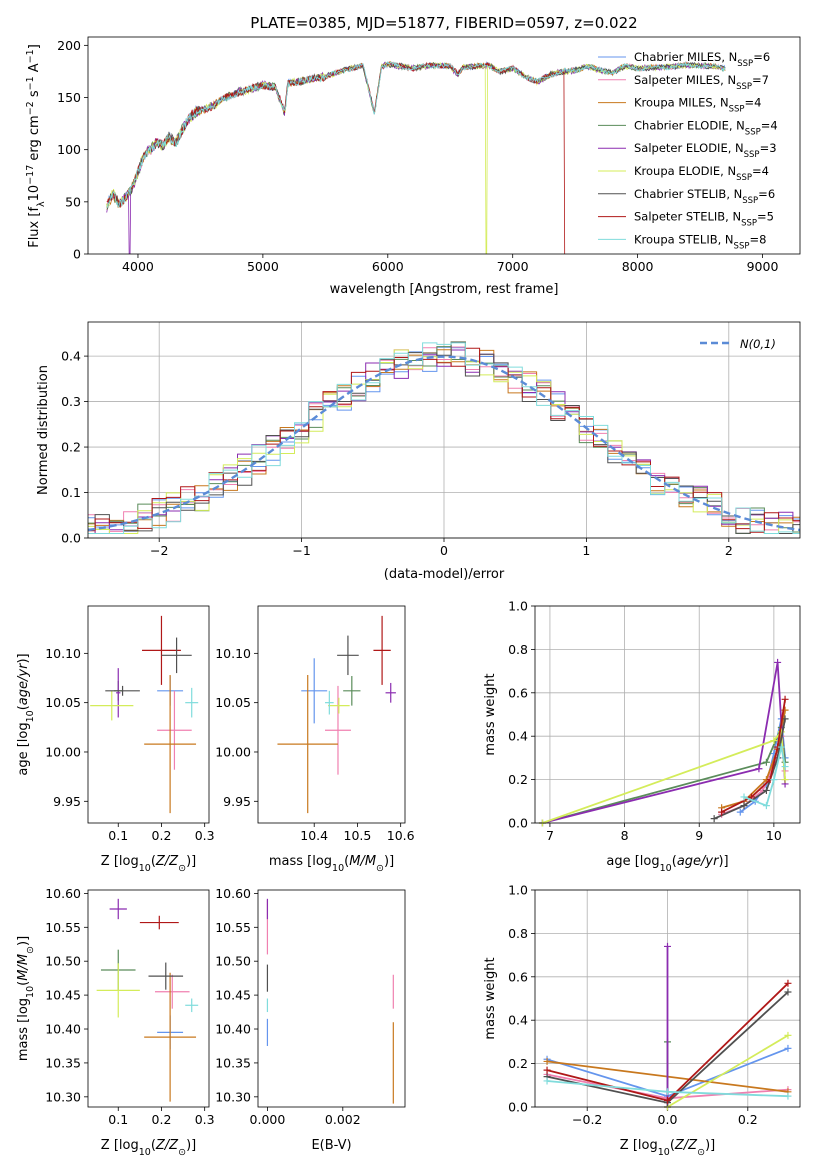 This screenshot has width=819, height=1170. Describe the element at coordinates (63, 1029) in the screenshot. I see `y-tick-label: 10.40` at that location.